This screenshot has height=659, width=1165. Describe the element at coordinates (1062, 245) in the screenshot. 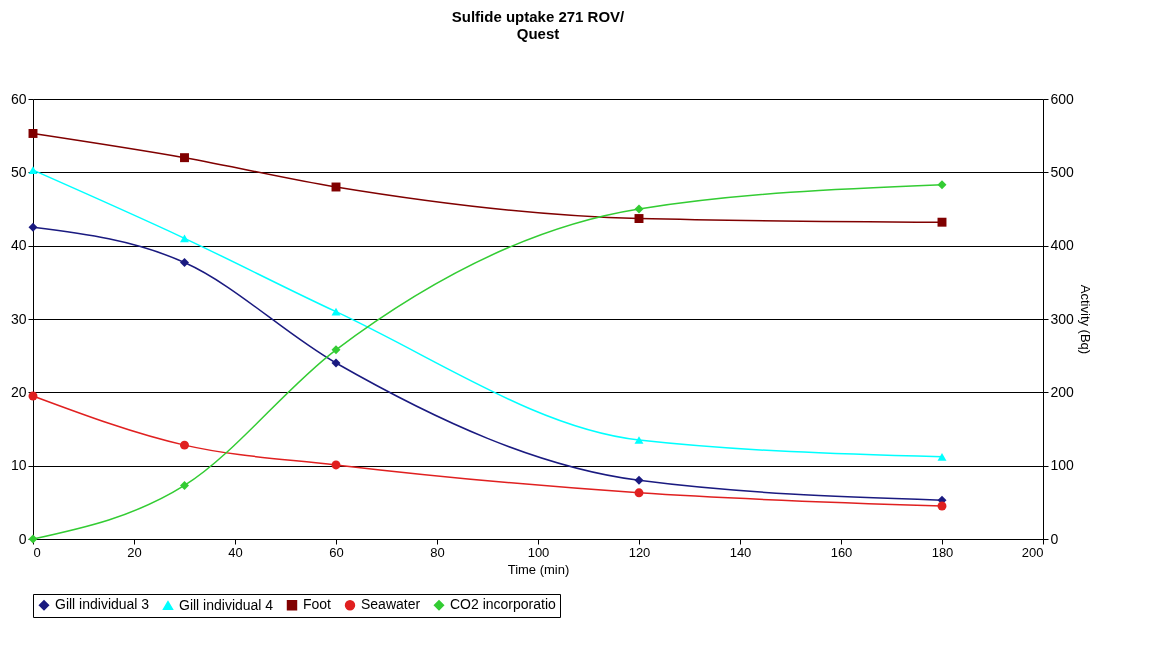

I see `y2-tick-label: 400` at that location.